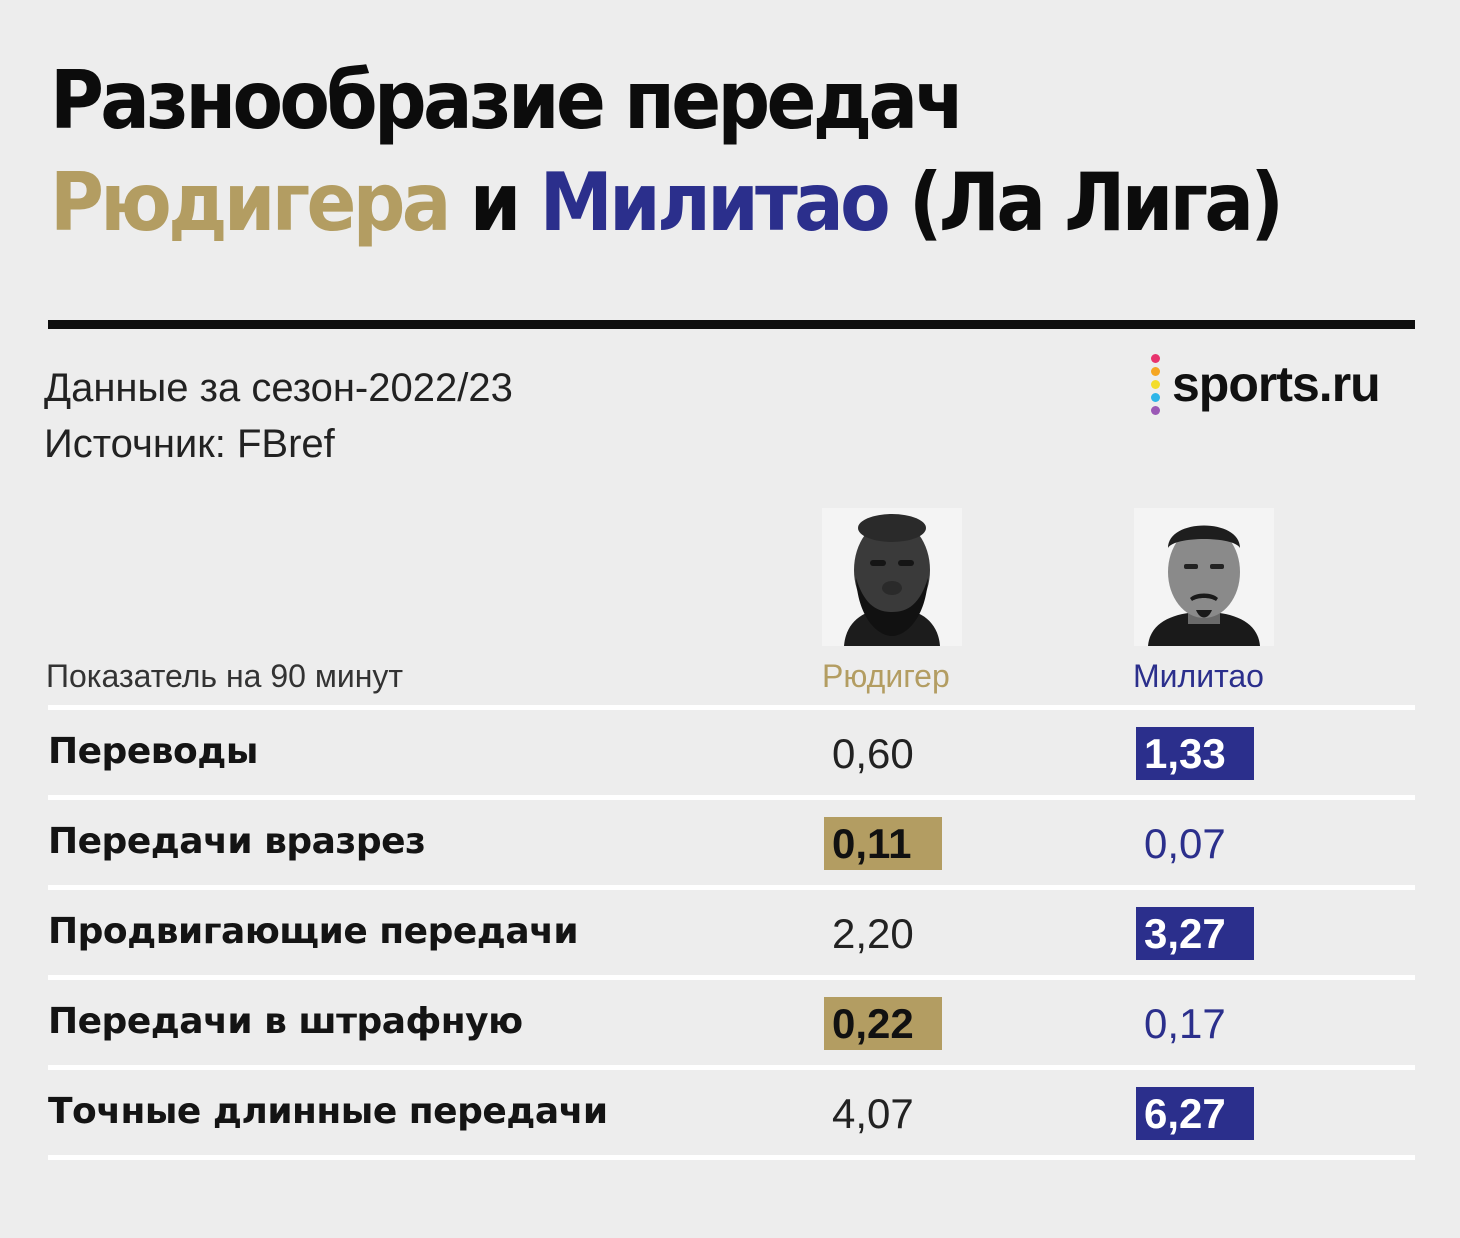  What do you see at coordinates (731, 324) in the screenshot?
I see `title-divider` at bounding box center [731, 324].